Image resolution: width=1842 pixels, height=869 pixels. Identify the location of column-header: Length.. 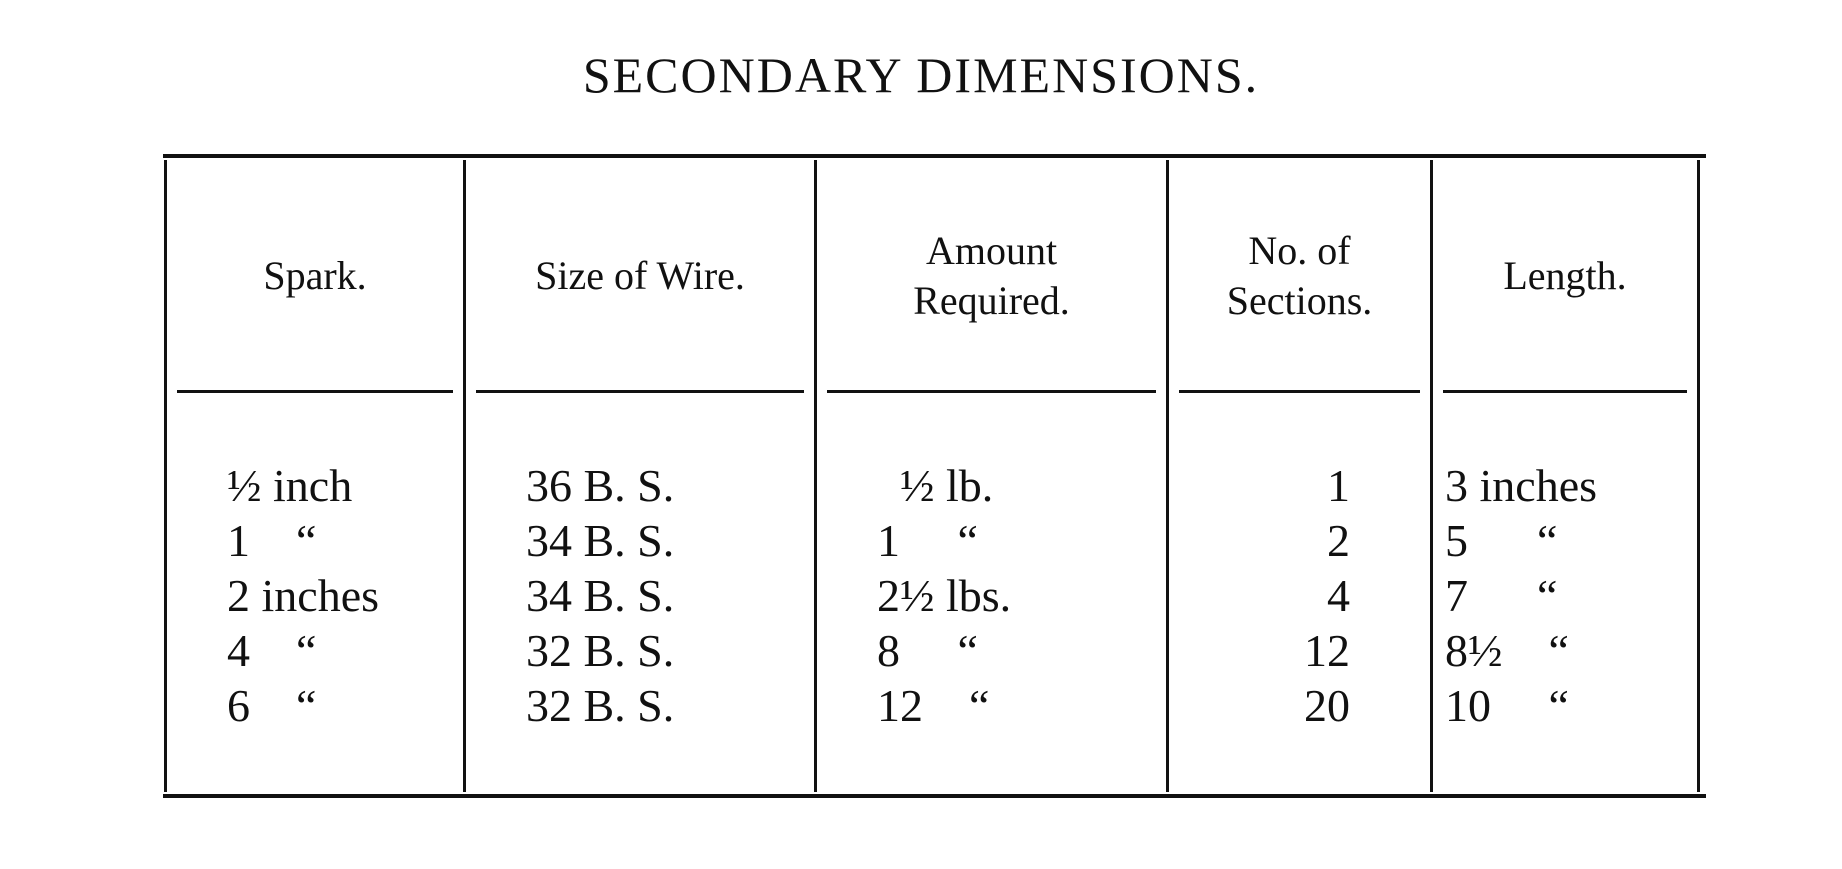
(1565, 275).